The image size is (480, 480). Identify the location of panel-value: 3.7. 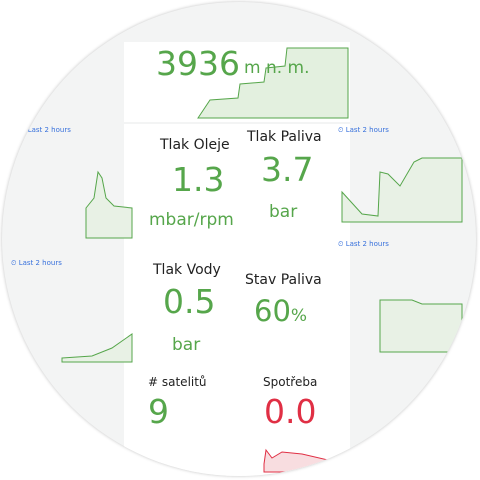
(287, 169).